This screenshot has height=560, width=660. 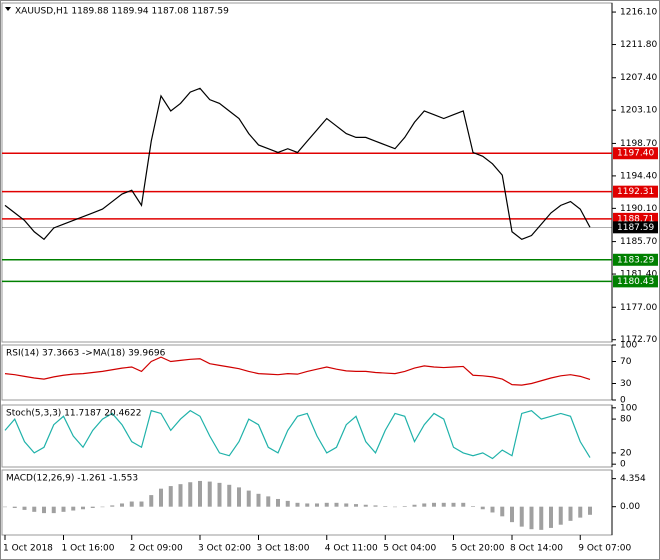 I want to click on y-tick-label: 4.354, so click(x=633, y=479).